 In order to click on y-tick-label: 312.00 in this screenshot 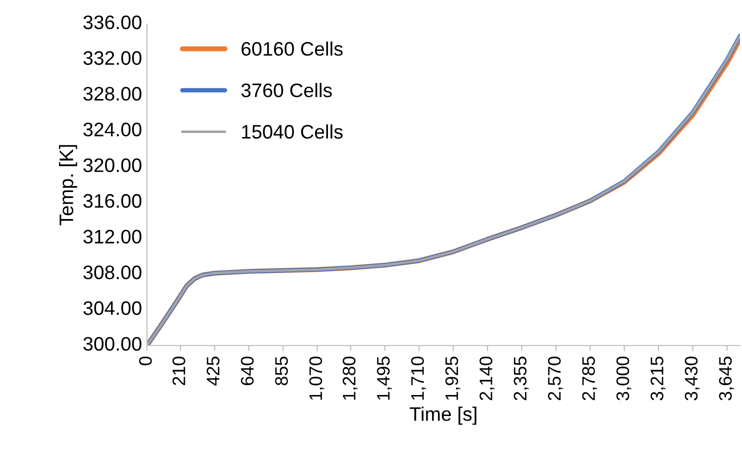, I will do `click(112, 237)`.